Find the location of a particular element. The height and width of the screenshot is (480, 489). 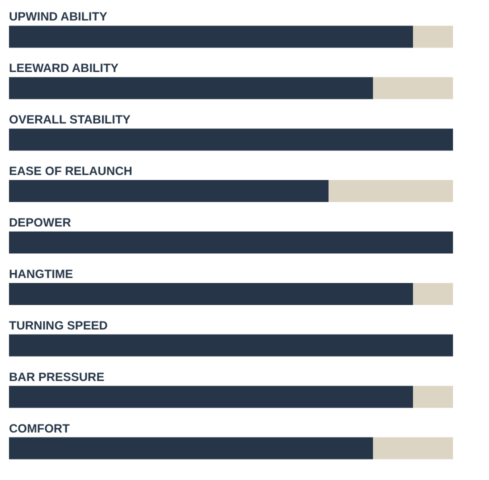

y-tick-label: COMFORT is located at coordinates (39, 428).